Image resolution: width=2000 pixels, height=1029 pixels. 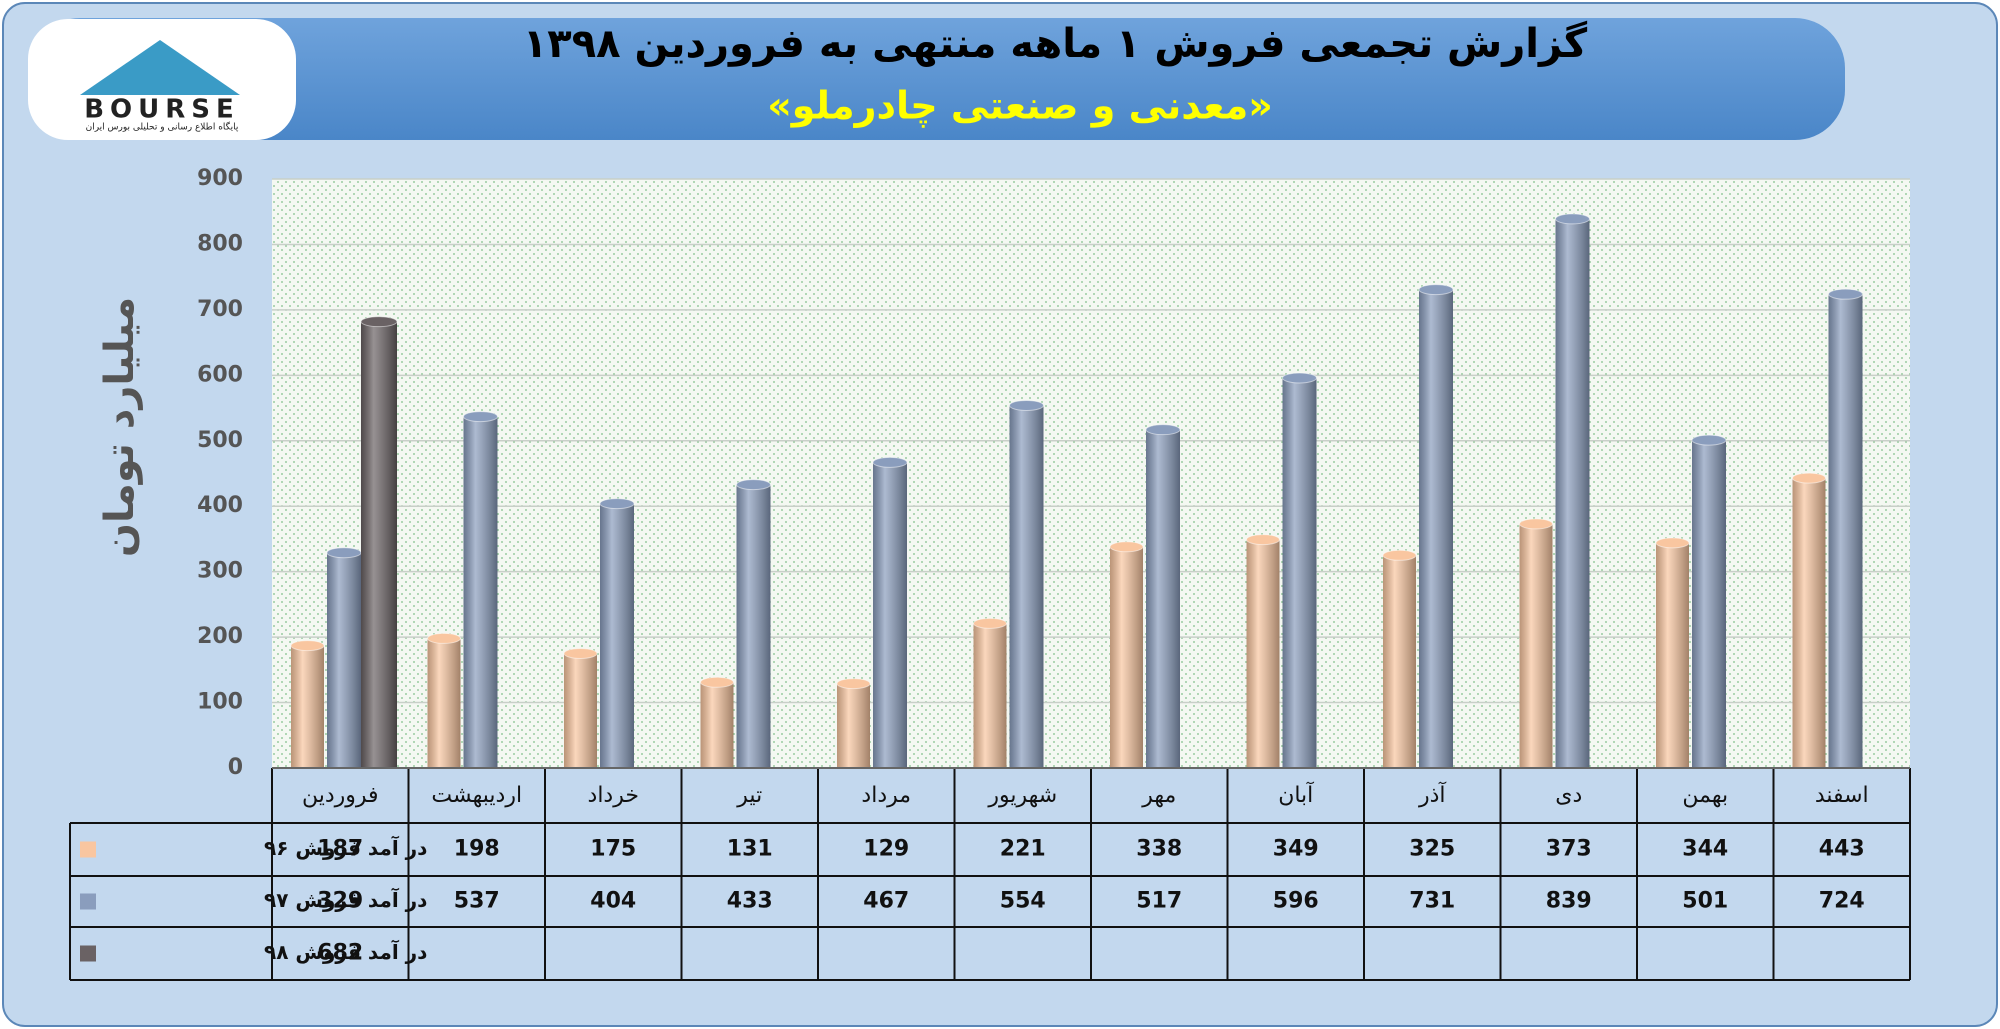 I want to click on table-value: 198, so click(x=477, y=849).